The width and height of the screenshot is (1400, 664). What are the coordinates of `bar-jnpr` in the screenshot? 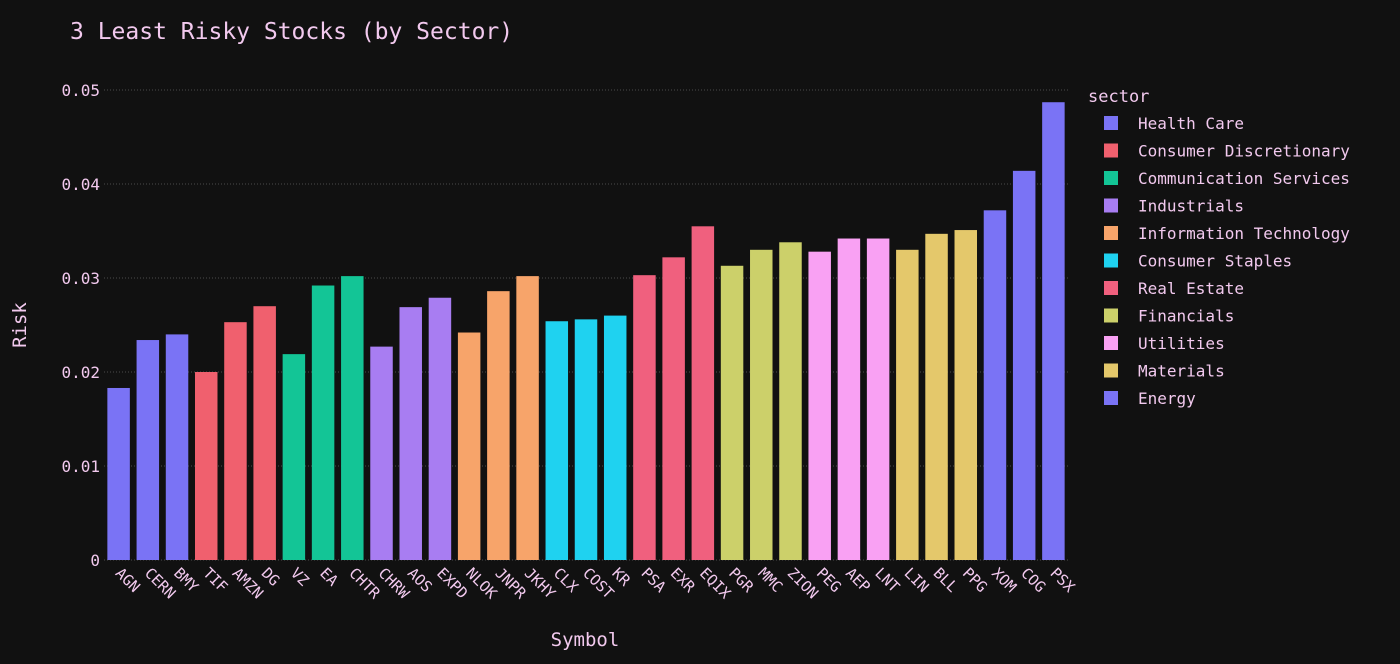 It's located at (498, 425).